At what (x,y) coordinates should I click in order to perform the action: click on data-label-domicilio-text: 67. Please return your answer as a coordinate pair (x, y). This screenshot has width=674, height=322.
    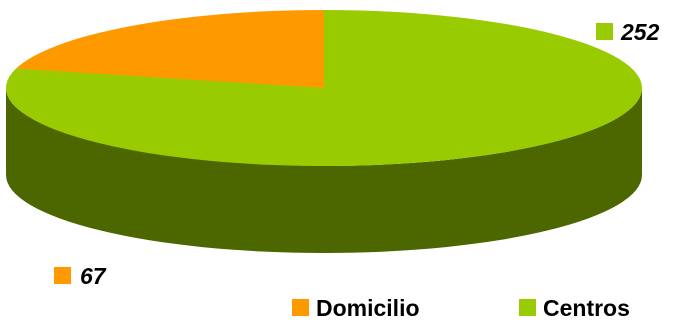
    Looking at the image, I should click on (93, 276).